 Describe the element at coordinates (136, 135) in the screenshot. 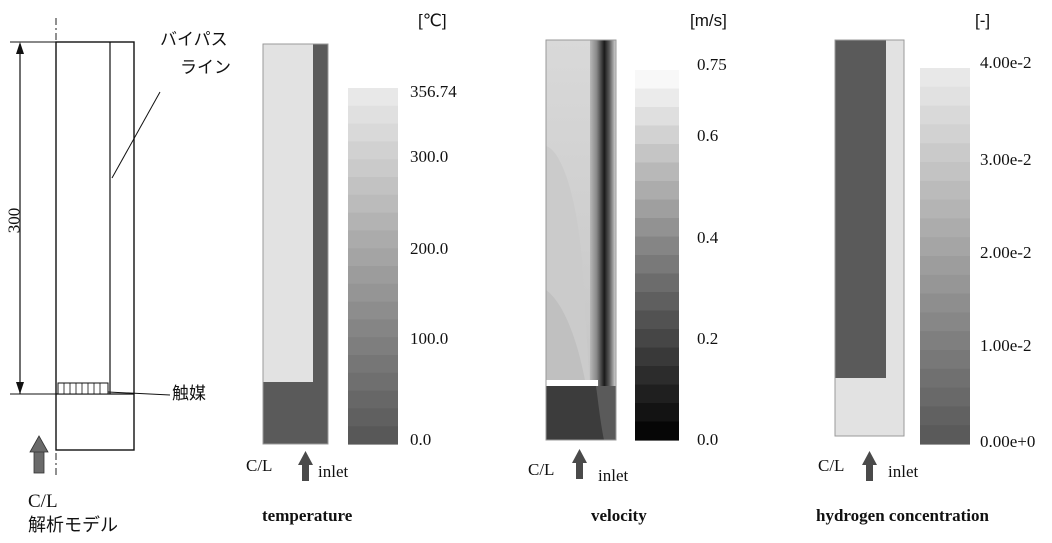

I see `bypass-leader` at that location.